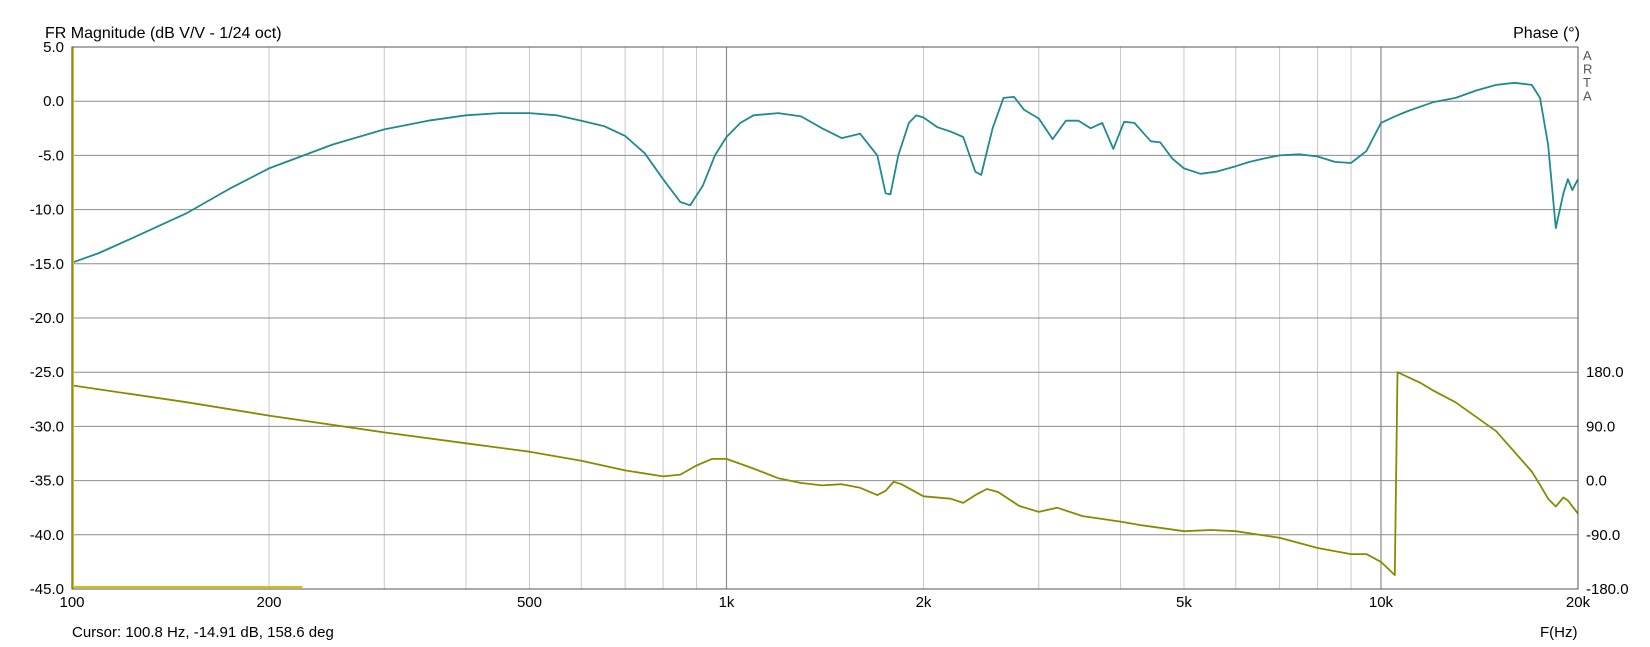 This screenshot has height=647, width=1650. I want to click on chart-title: FR Magnitude (dB V/V - 1/24 oct), so click(163, 33).